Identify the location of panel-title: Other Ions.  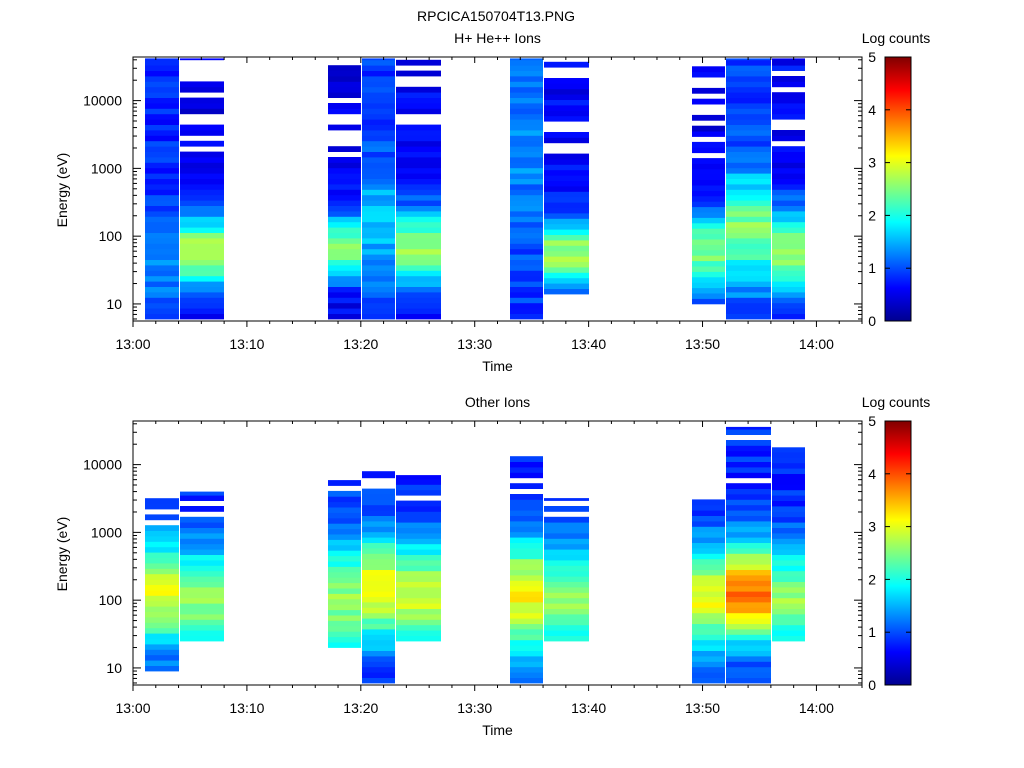
(497, 402).